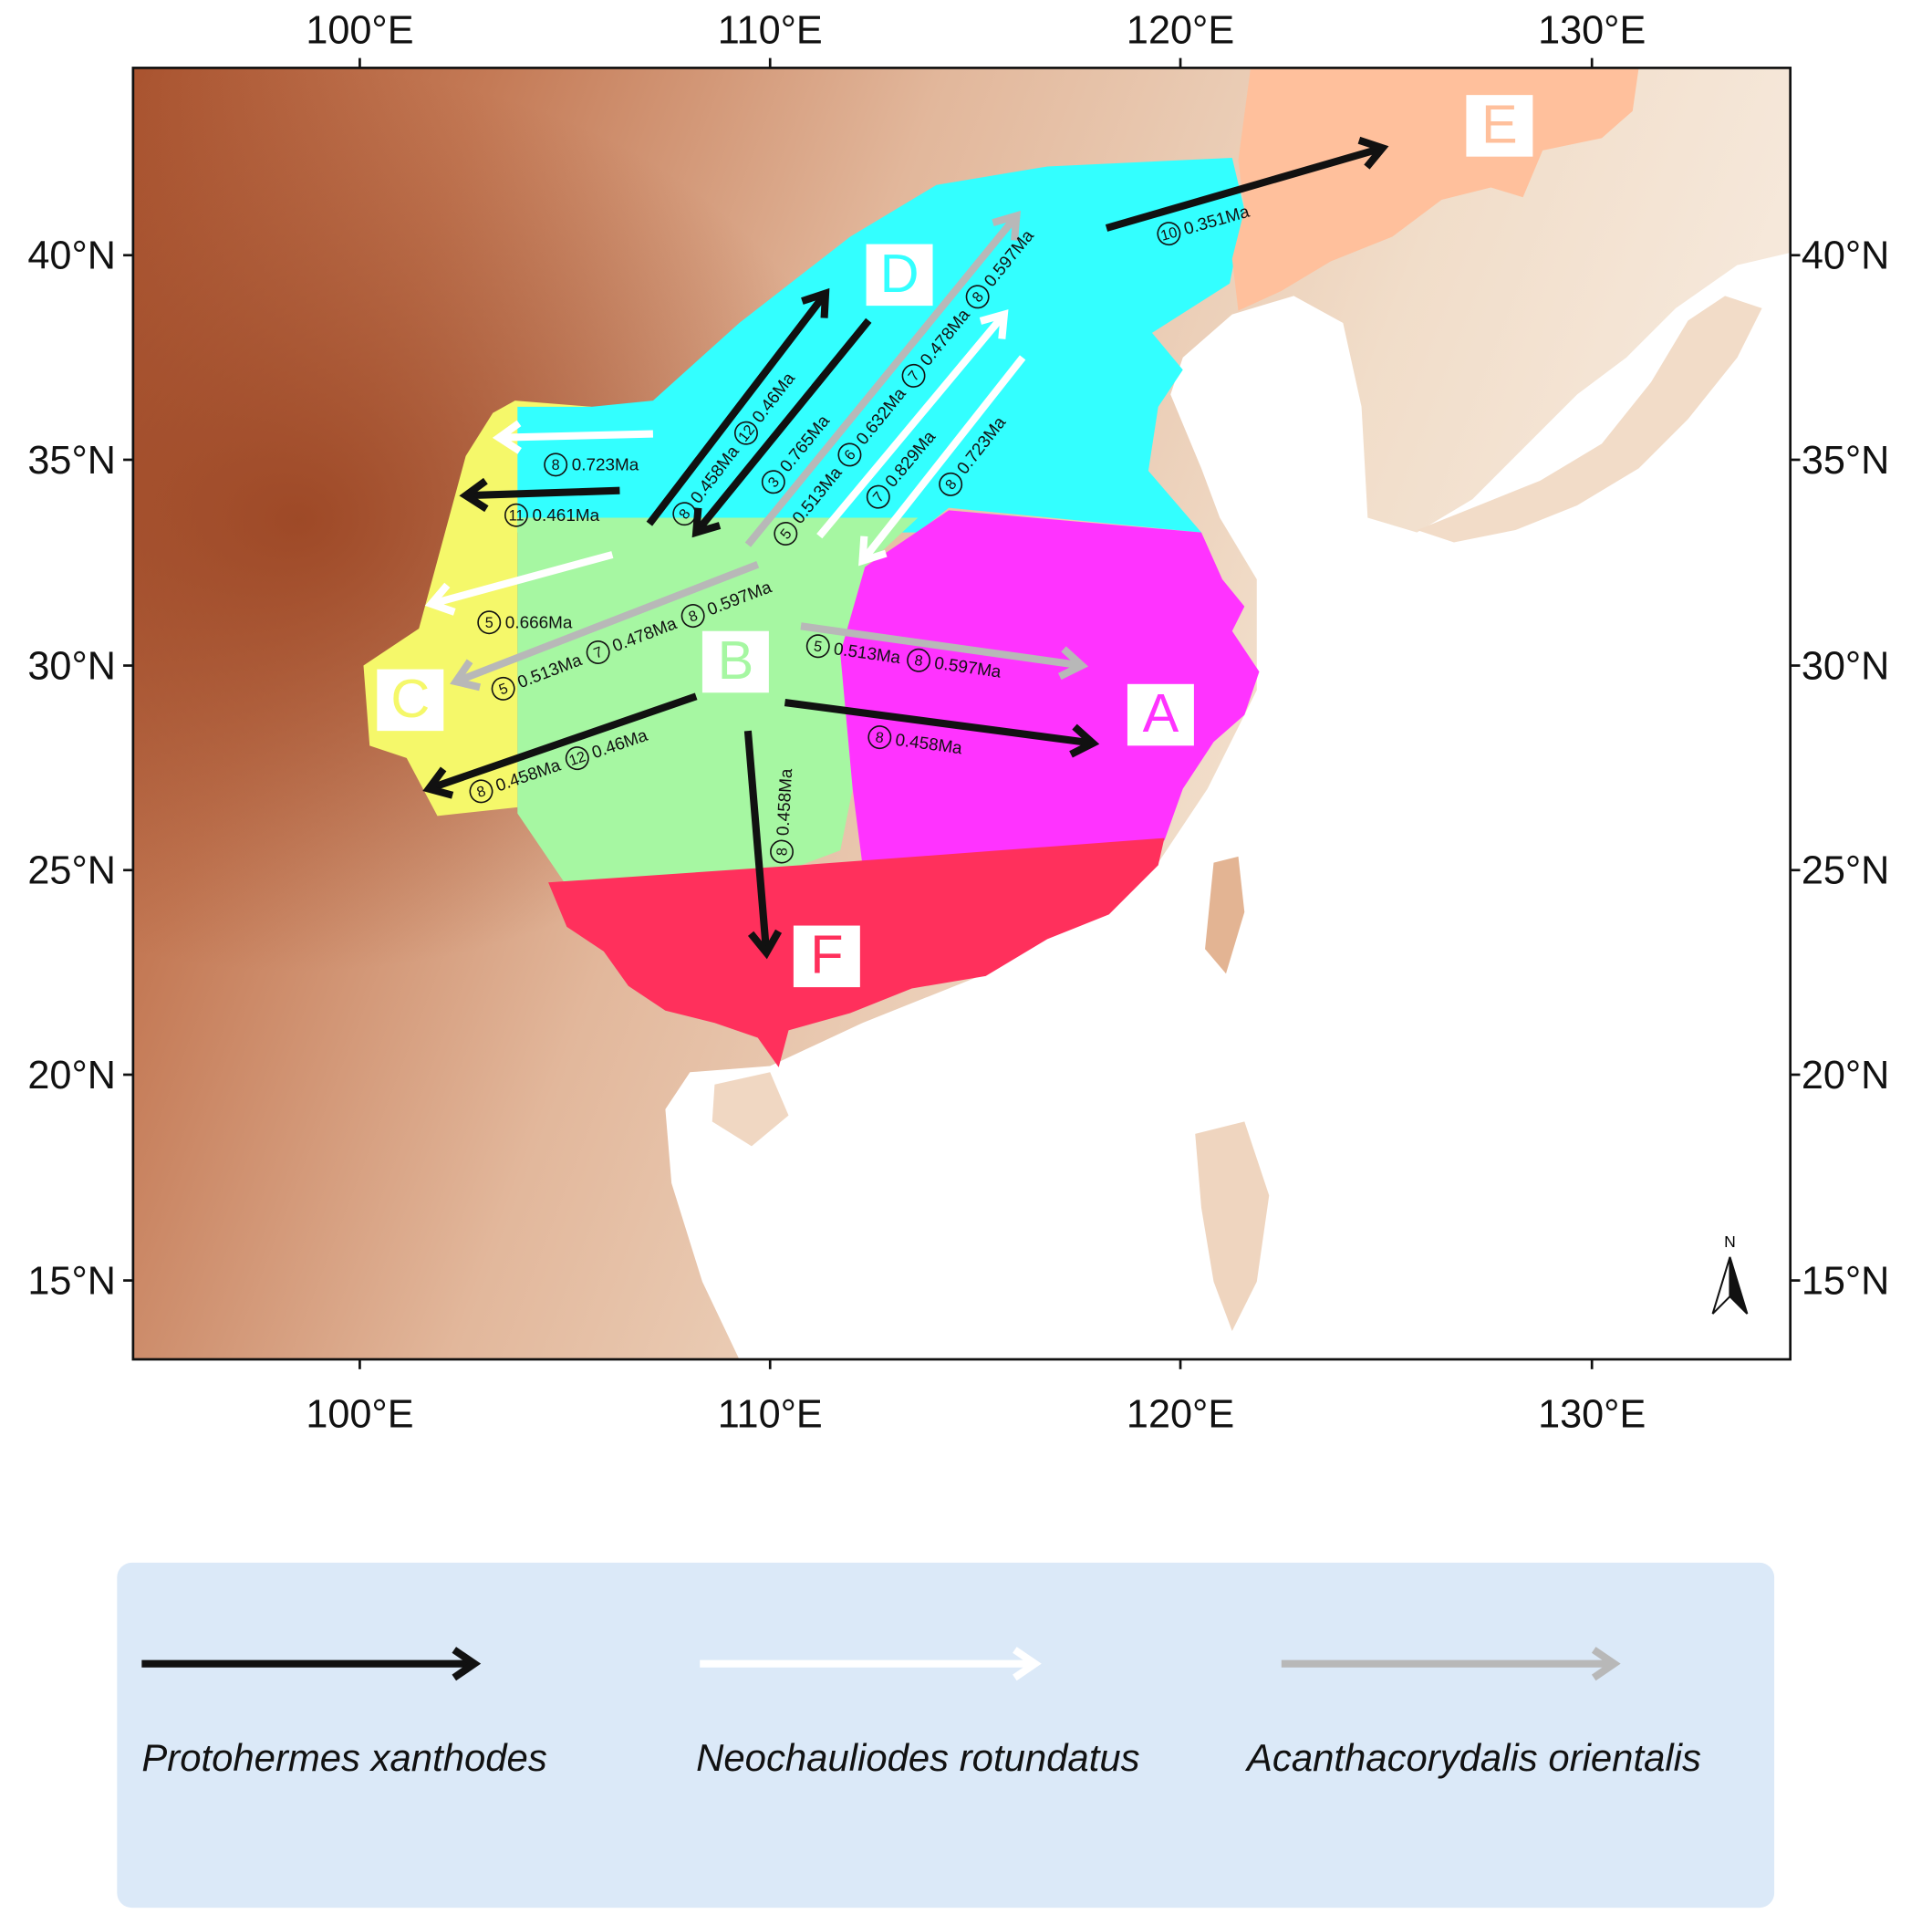 The width and height of the screenshot is (1932, 1914). What do you see at coordinates (605, 465) in the screenshot?
I see `event-age: 0.723Ma` at bounding box center [605, 465].